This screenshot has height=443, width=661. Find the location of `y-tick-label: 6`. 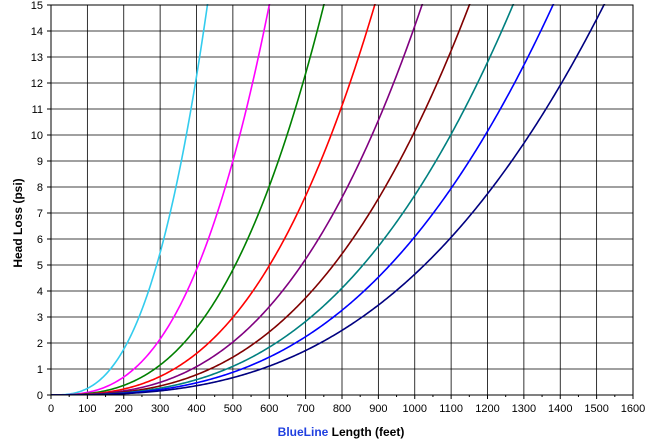

y-tick-label: 6 is located at coordinates (40, 240).